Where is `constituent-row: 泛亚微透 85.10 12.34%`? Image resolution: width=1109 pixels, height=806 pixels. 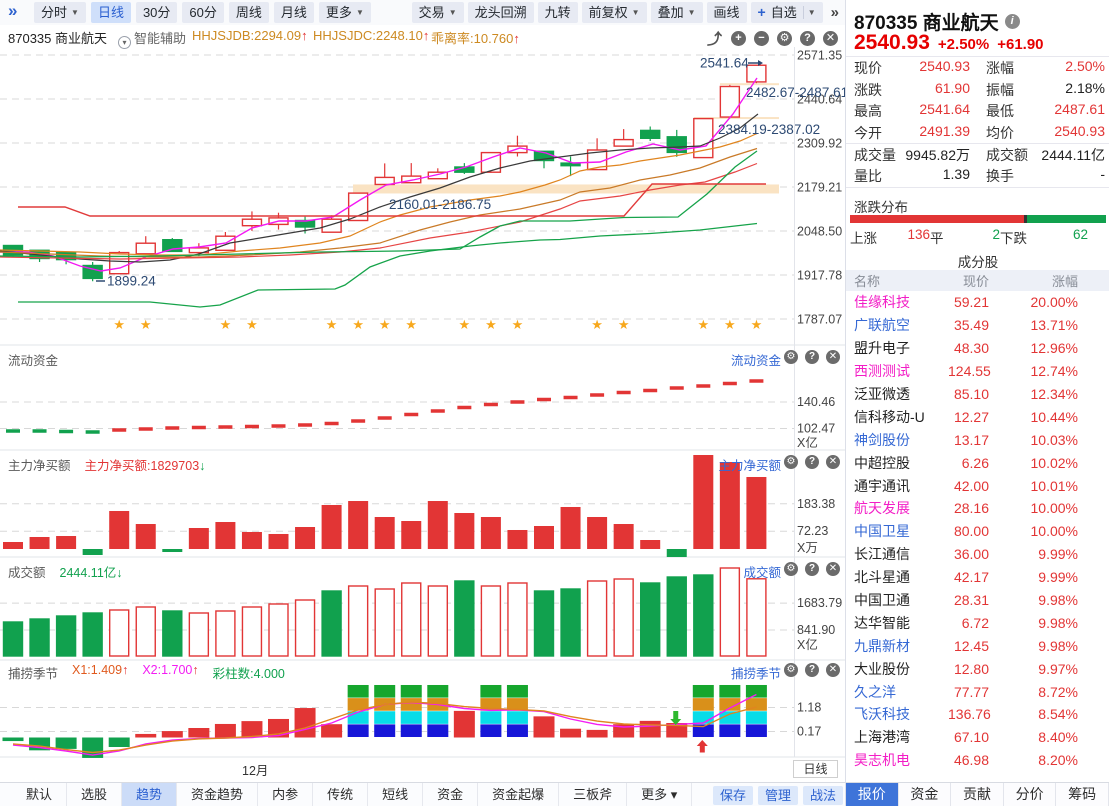
constituent-row: 泛亚微透 85.10 12.34% is located at coordinates (977, 394).